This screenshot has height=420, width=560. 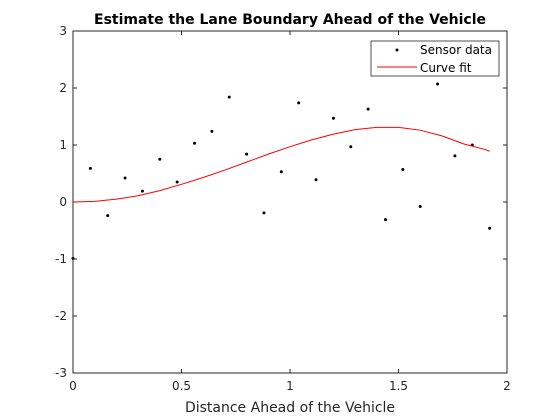 What do you see at coordinates (397, 50) in the screenshot?
I see `legend-marker-sensor-data` at bounding box center [397, 50].